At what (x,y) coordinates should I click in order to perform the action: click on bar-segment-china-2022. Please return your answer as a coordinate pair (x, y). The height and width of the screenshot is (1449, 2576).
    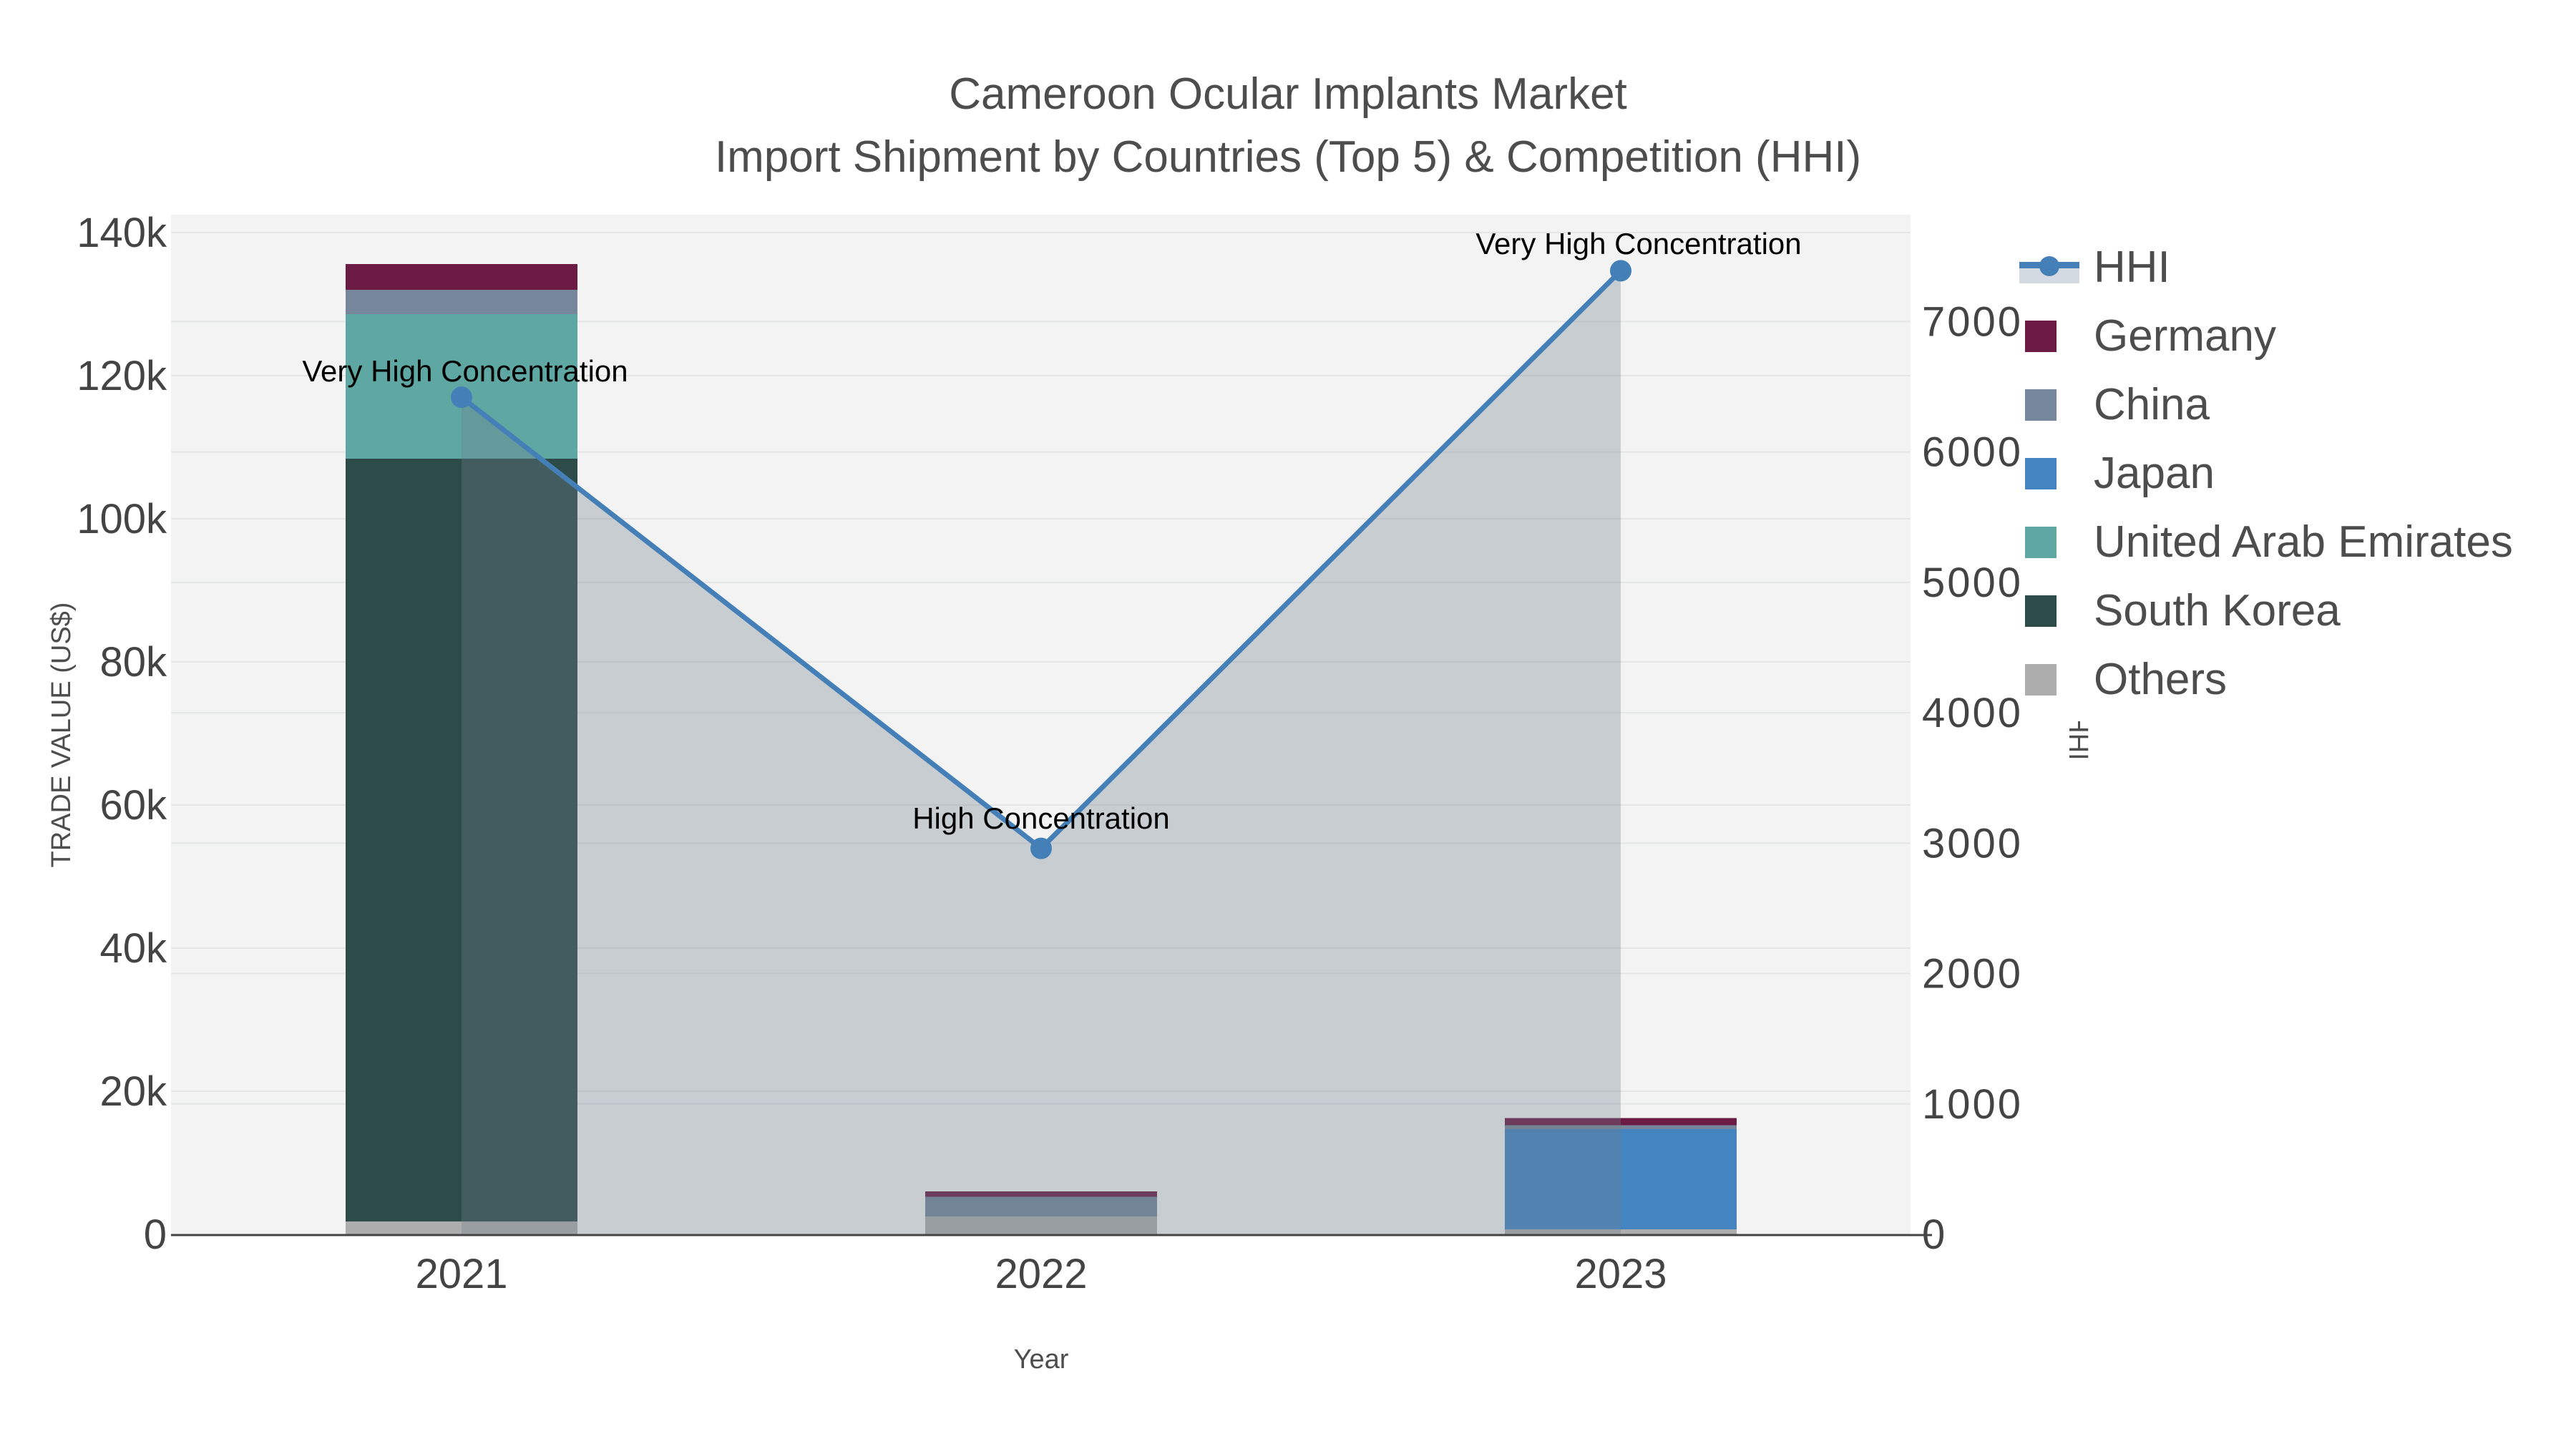
    Looking at the image, I should click on (1041, 1206).